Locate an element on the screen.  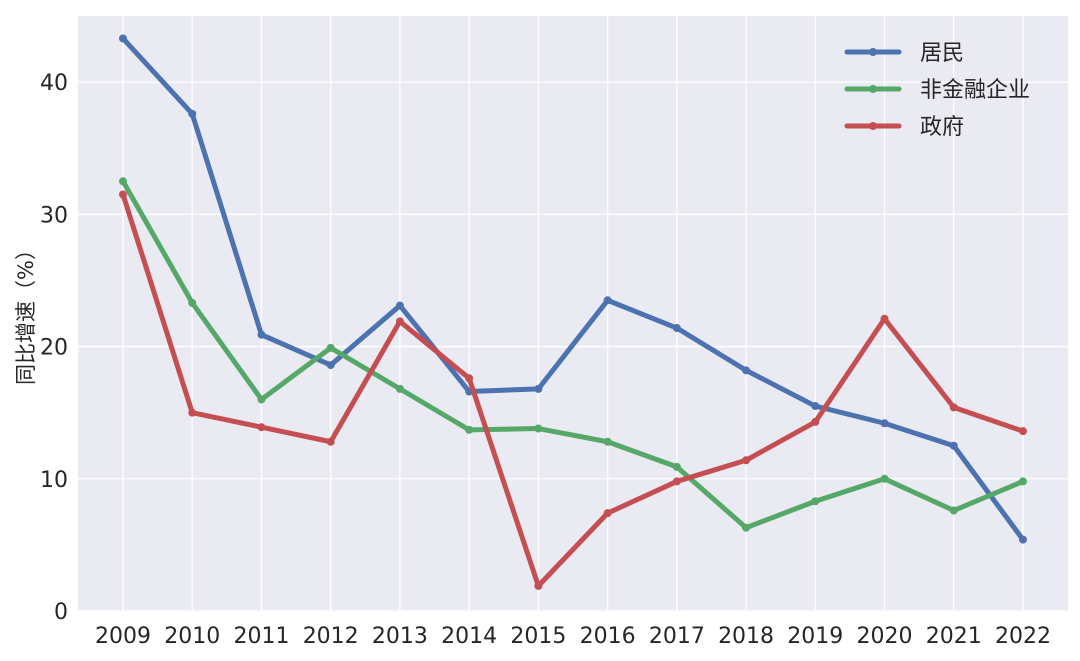
x-tick-label: 2019 is located at coordinates (815, 636).